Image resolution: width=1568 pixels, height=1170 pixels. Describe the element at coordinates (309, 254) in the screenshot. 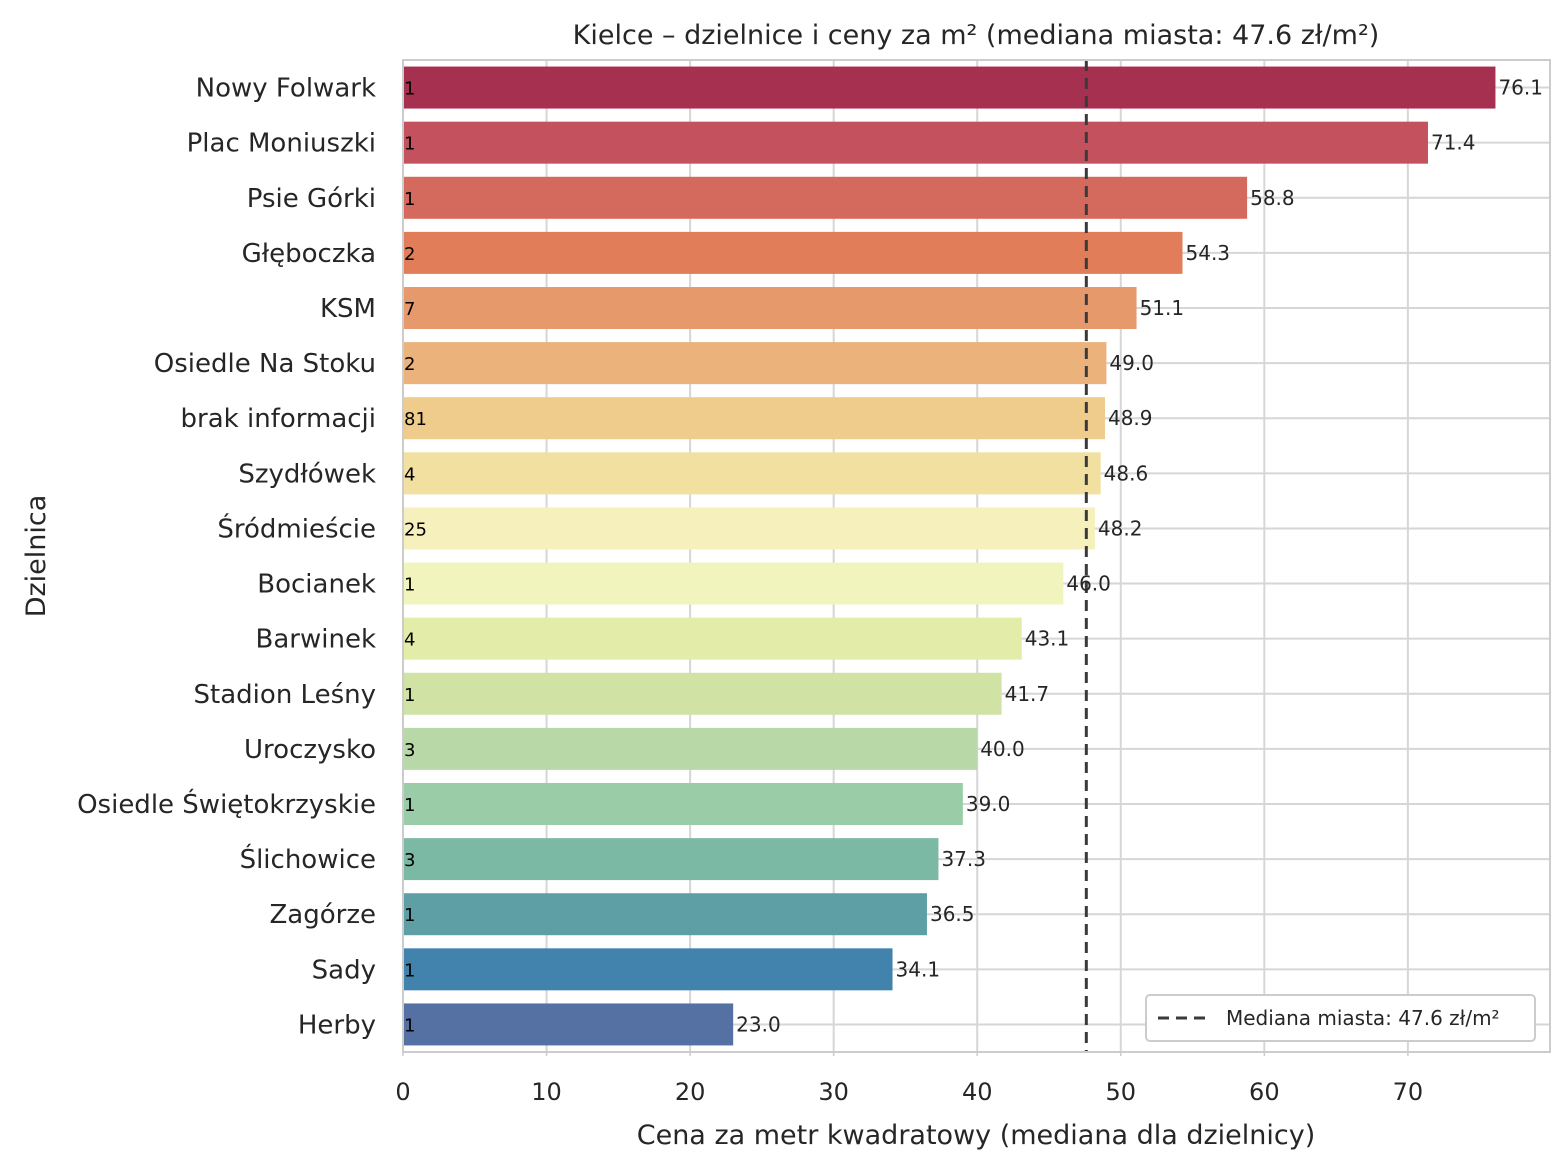

I see `category-label: Głęboczka` at that location.